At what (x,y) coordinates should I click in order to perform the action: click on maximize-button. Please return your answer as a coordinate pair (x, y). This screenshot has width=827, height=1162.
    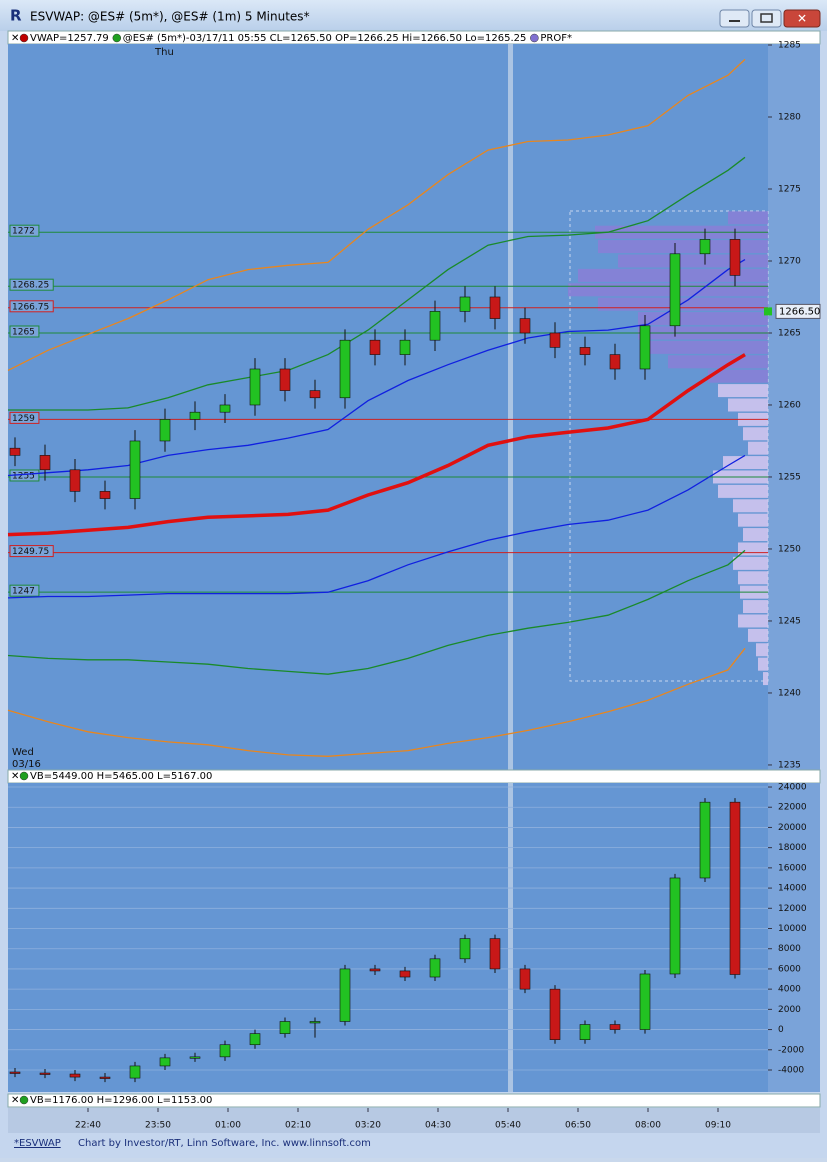
    Looking at the image, I should click on (766, 18).